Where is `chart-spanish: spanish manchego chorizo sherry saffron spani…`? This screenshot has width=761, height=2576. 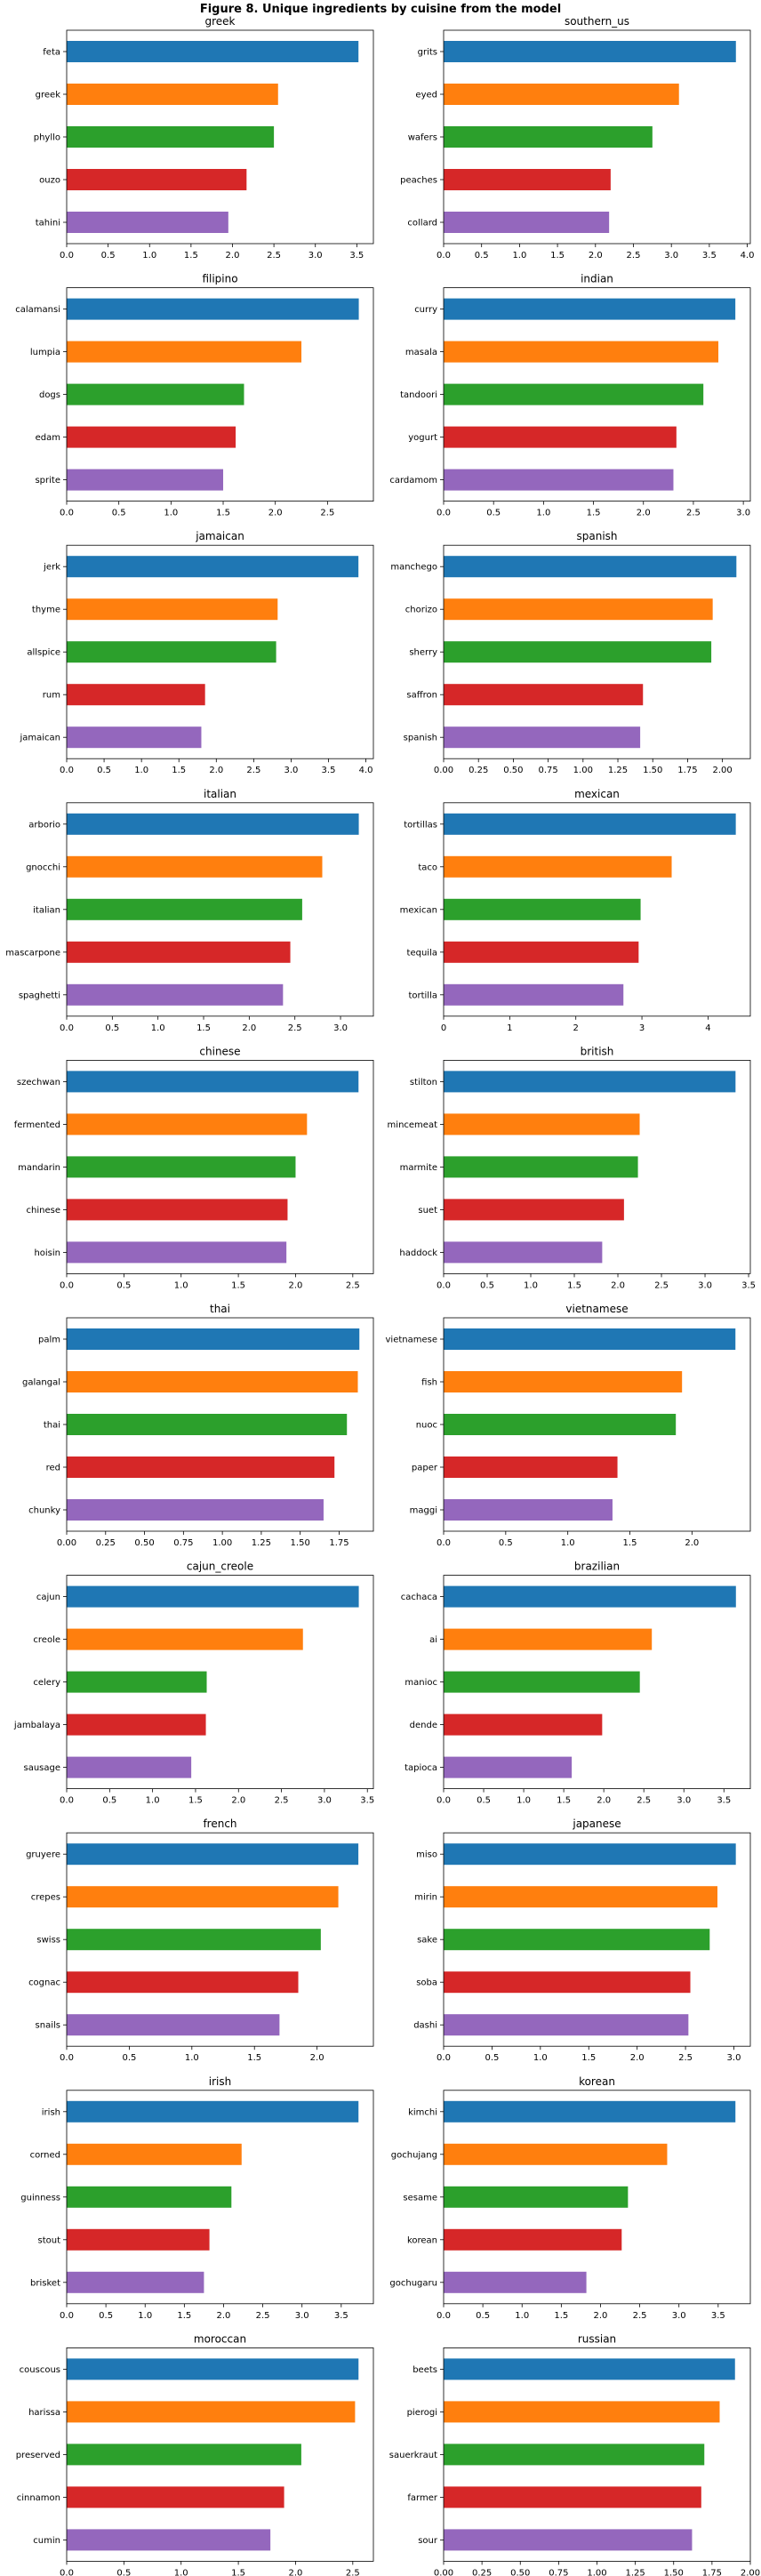 chart-spanish: spanish manchego chorizo sherry saffron spani… is located at coordinates (570, 652).